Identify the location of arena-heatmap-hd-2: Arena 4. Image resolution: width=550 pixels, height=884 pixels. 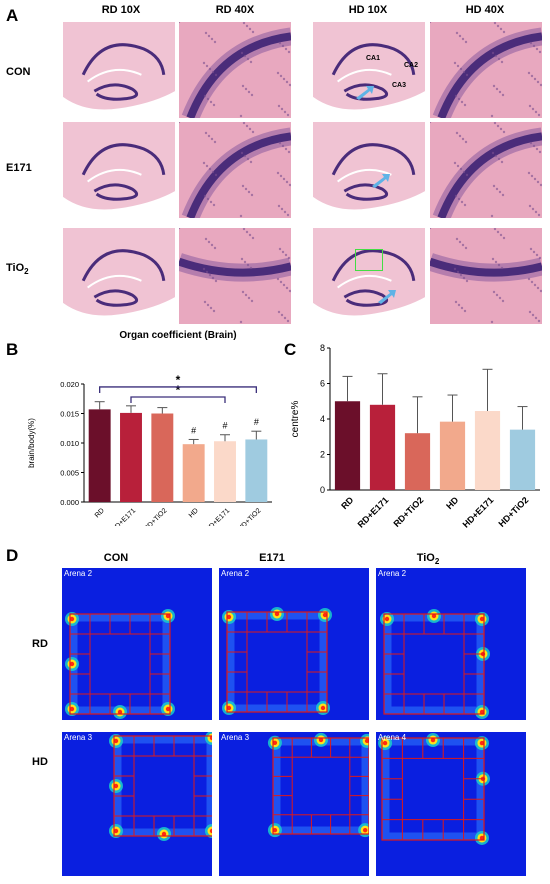
(451, 804).